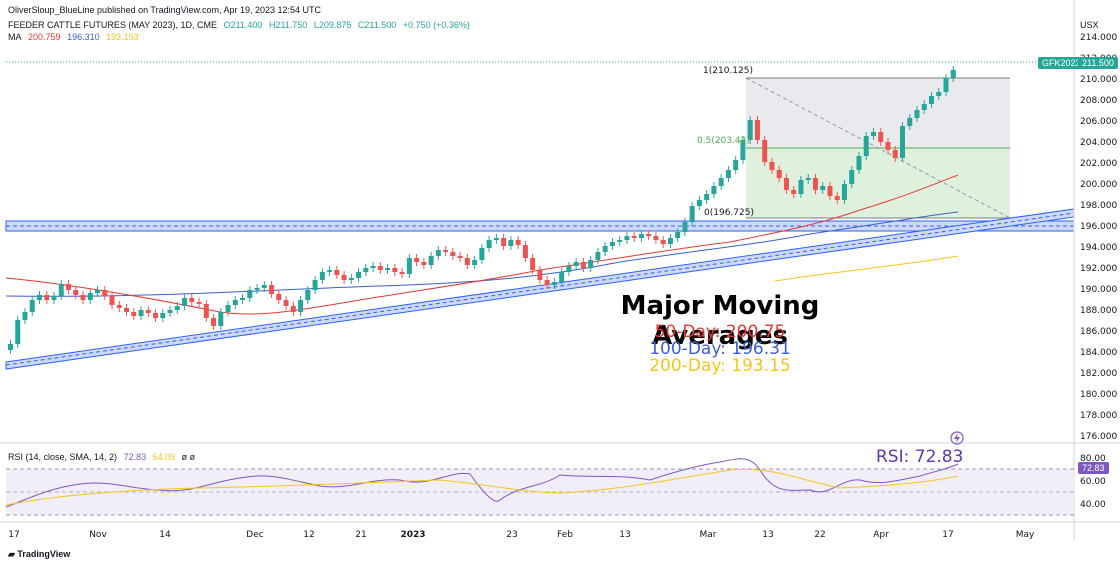  Describe the element at coordinates (1098, 437) in the screenshot. I see `price-axis-tick: 176.000` at that location.